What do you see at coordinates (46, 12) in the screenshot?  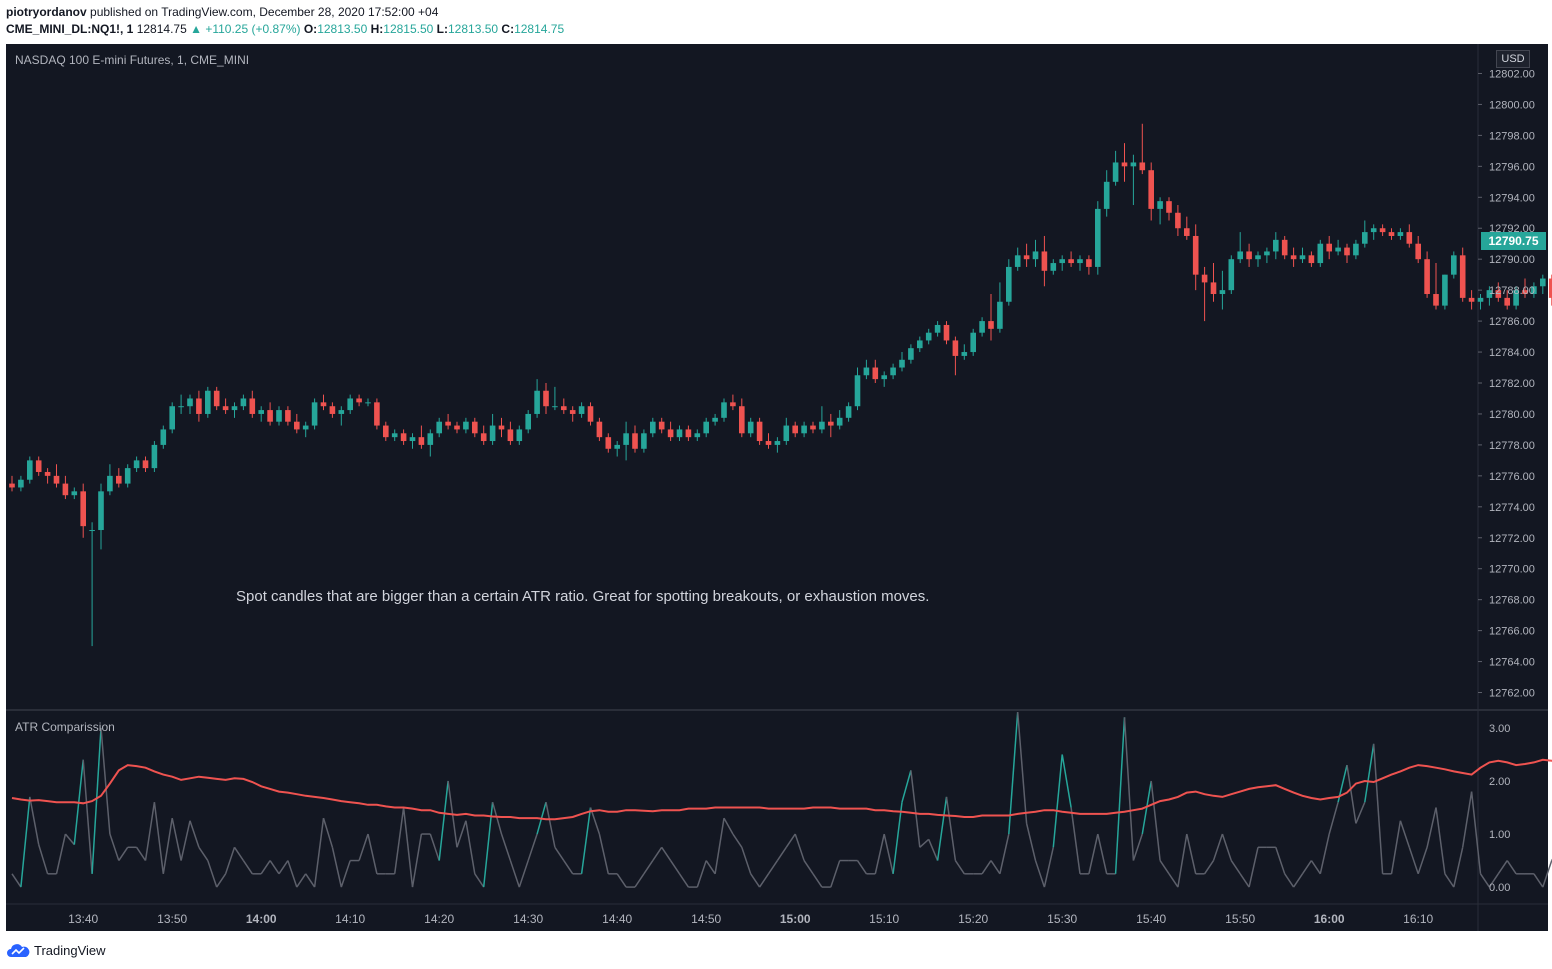 I see `author-name: piotryordanov` at bounding box center [46, 12].